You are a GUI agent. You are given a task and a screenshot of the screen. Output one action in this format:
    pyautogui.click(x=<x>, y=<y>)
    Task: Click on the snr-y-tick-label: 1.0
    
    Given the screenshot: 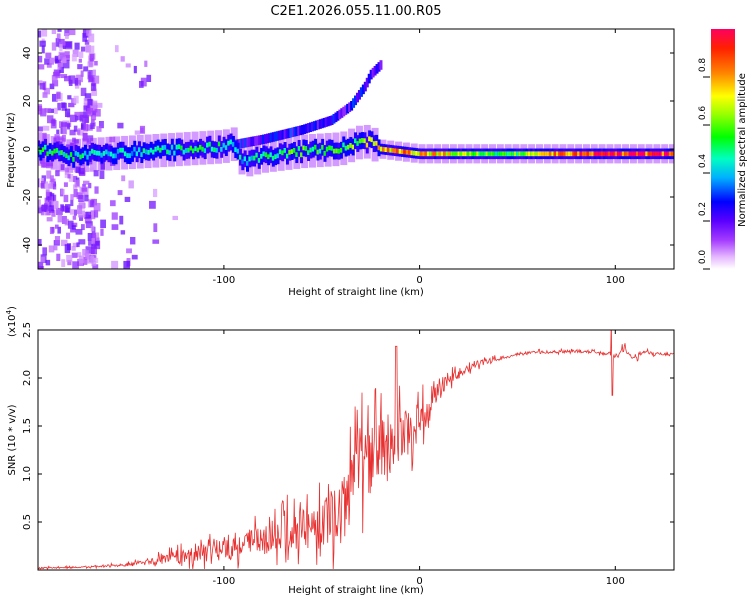 What is the action you would take?
    pyautogui.click(x=27, y=474)
    